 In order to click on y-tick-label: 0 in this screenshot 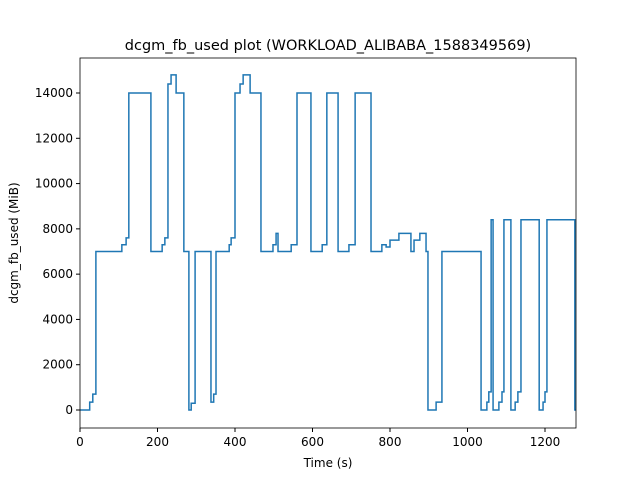, I will do `click(69, 410)`.